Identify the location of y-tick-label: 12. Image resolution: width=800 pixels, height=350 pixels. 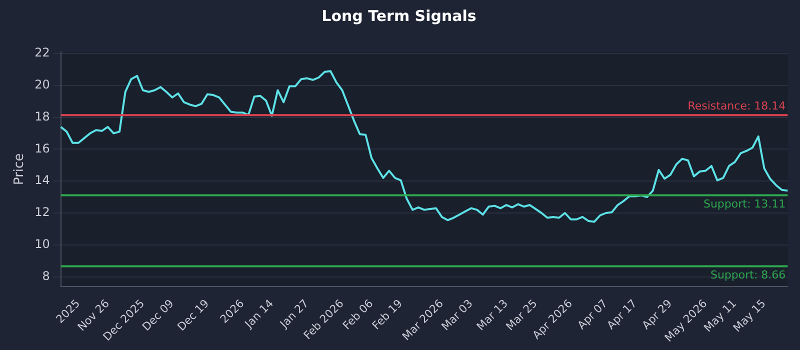
(42, 212).